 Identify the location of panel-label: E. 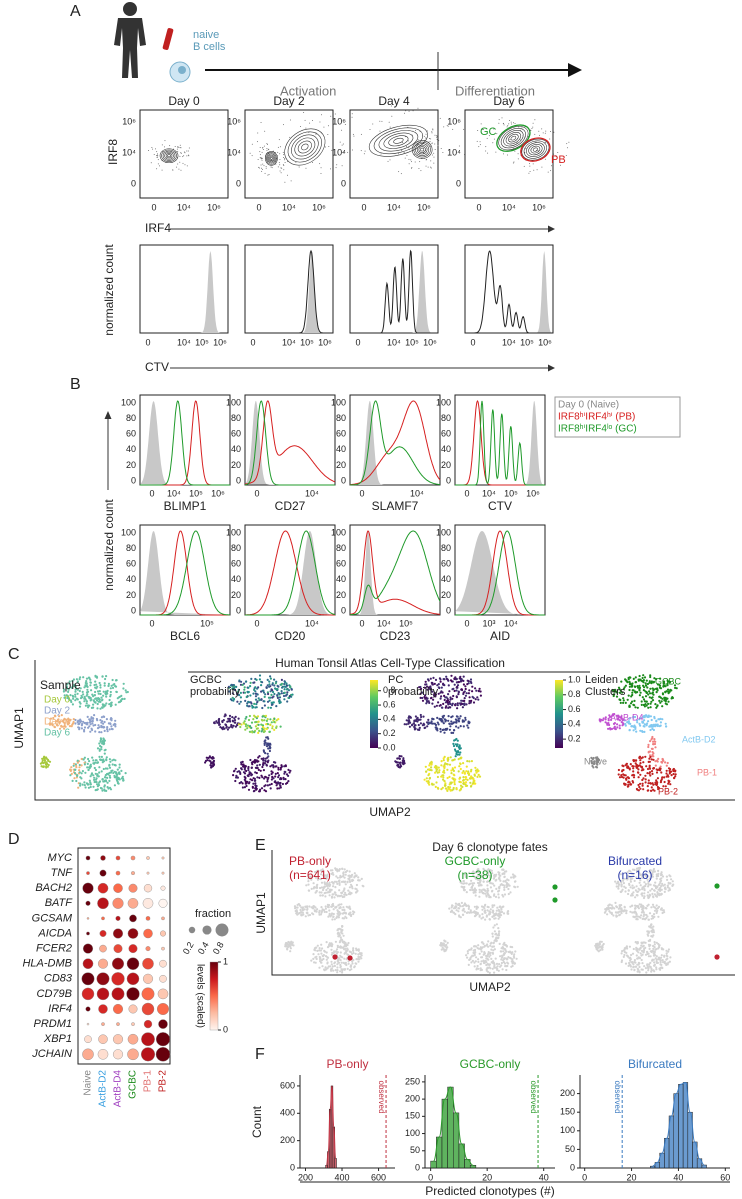
(260, 845).